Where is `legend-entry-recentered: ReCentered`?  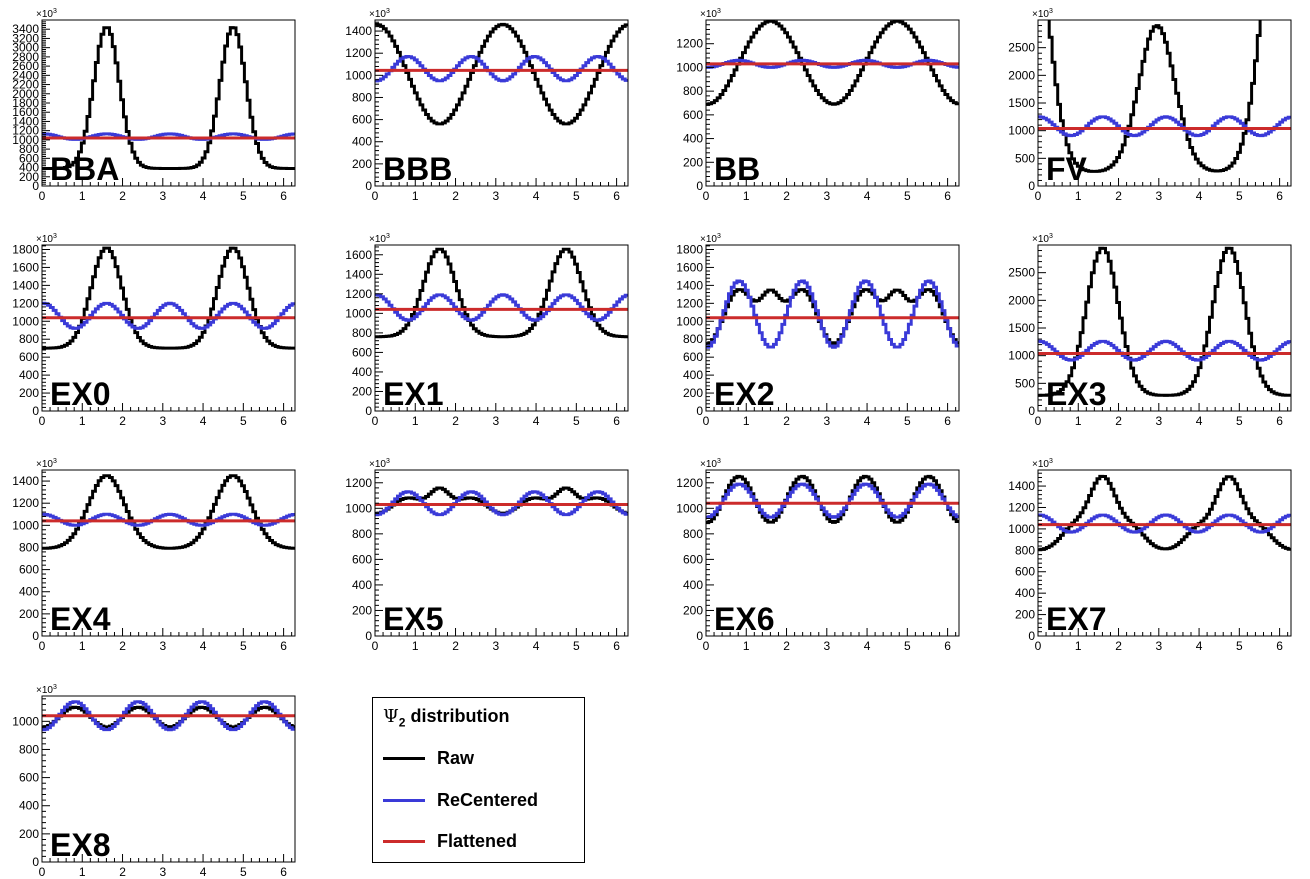 legend-entry-recentered: ReCentered is located at coordinates (483, 801).